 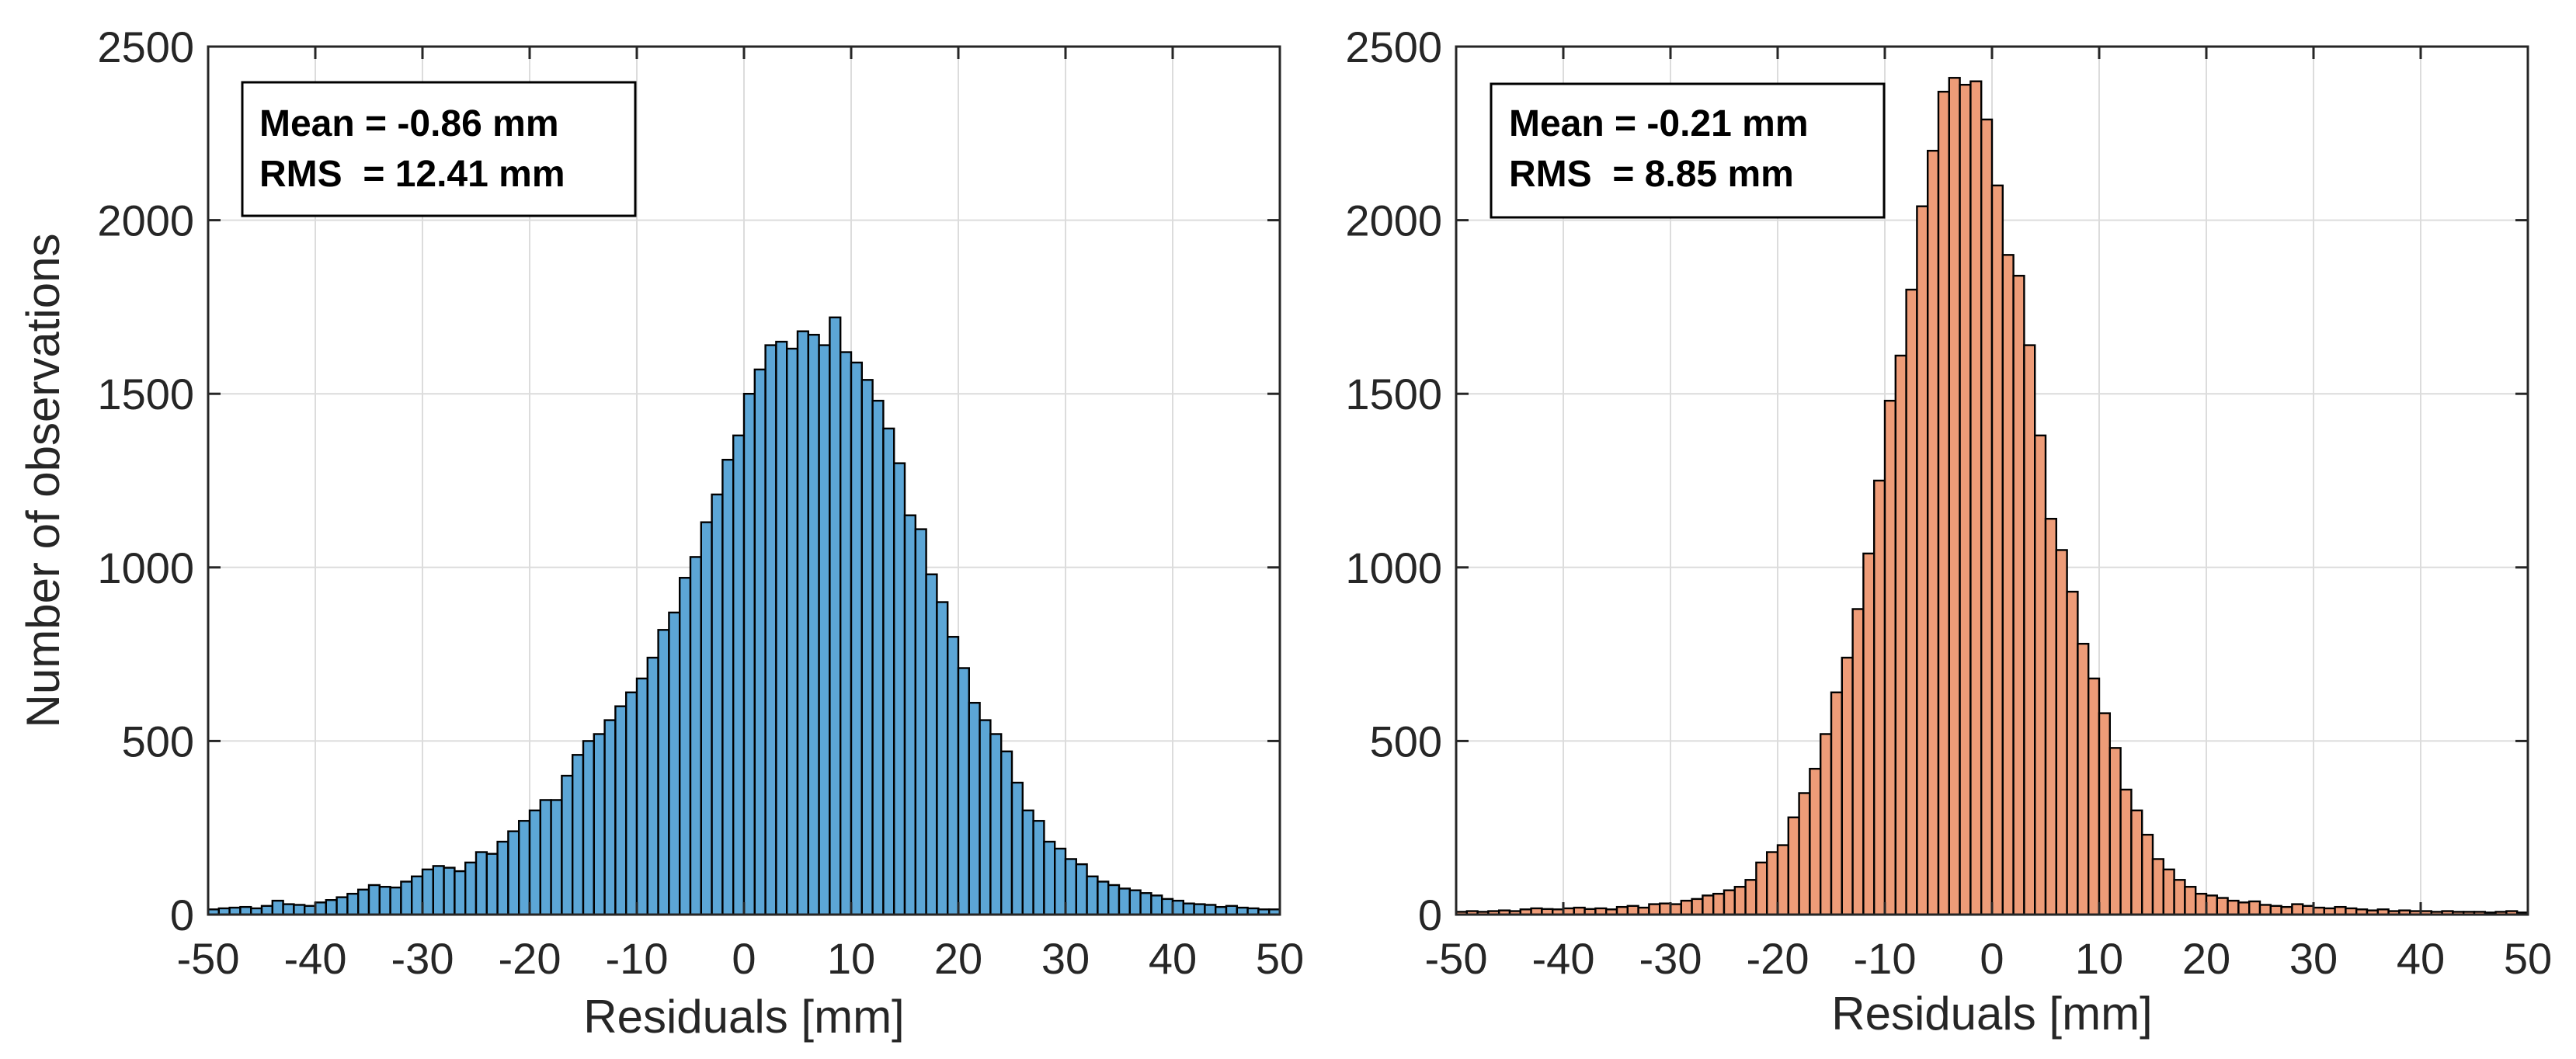 What do you see at coordinates (1778, 958) in the screenshot?
I see `right-xtick-label: -20` at bounding box center [1778, 958].